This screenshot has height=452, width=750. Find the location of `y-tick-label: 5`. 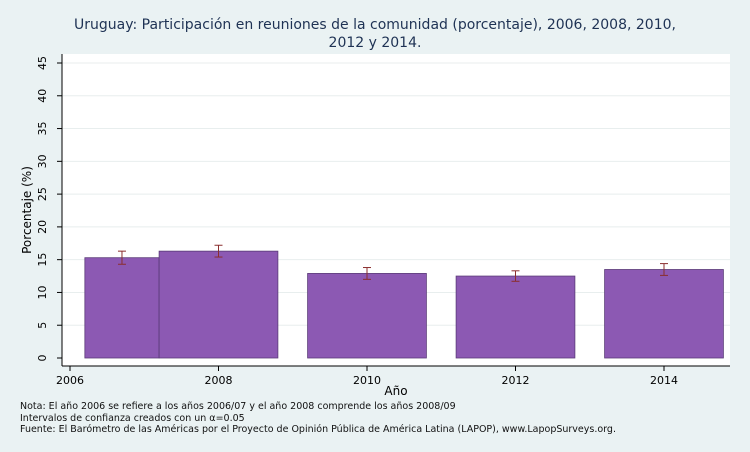

y-tick-label: 5 is located at coordinates (42, 325).